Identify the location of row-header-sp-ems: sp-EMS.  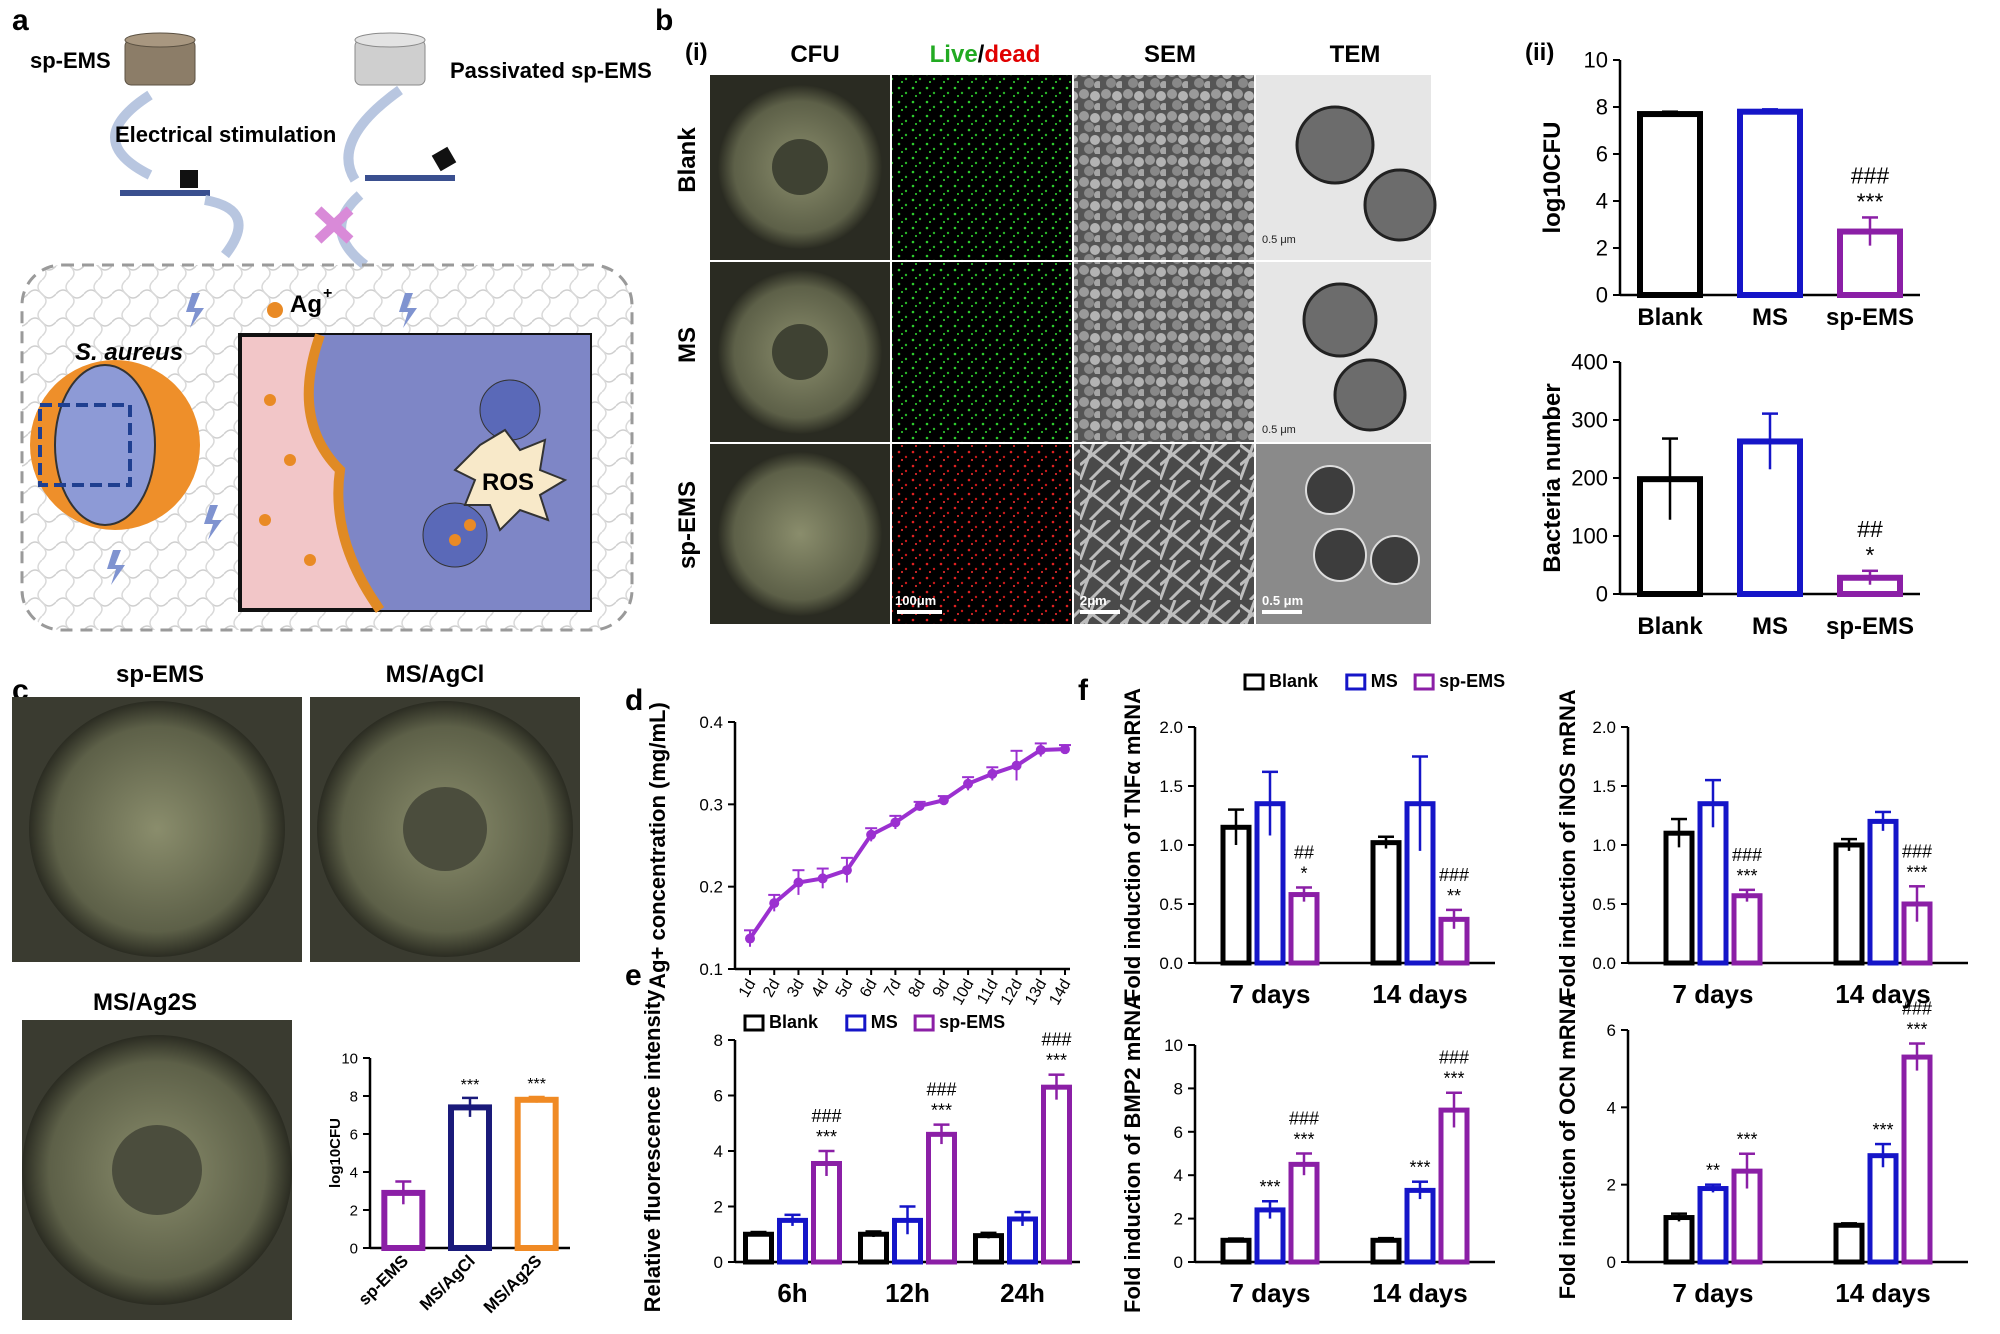
(687, 525).